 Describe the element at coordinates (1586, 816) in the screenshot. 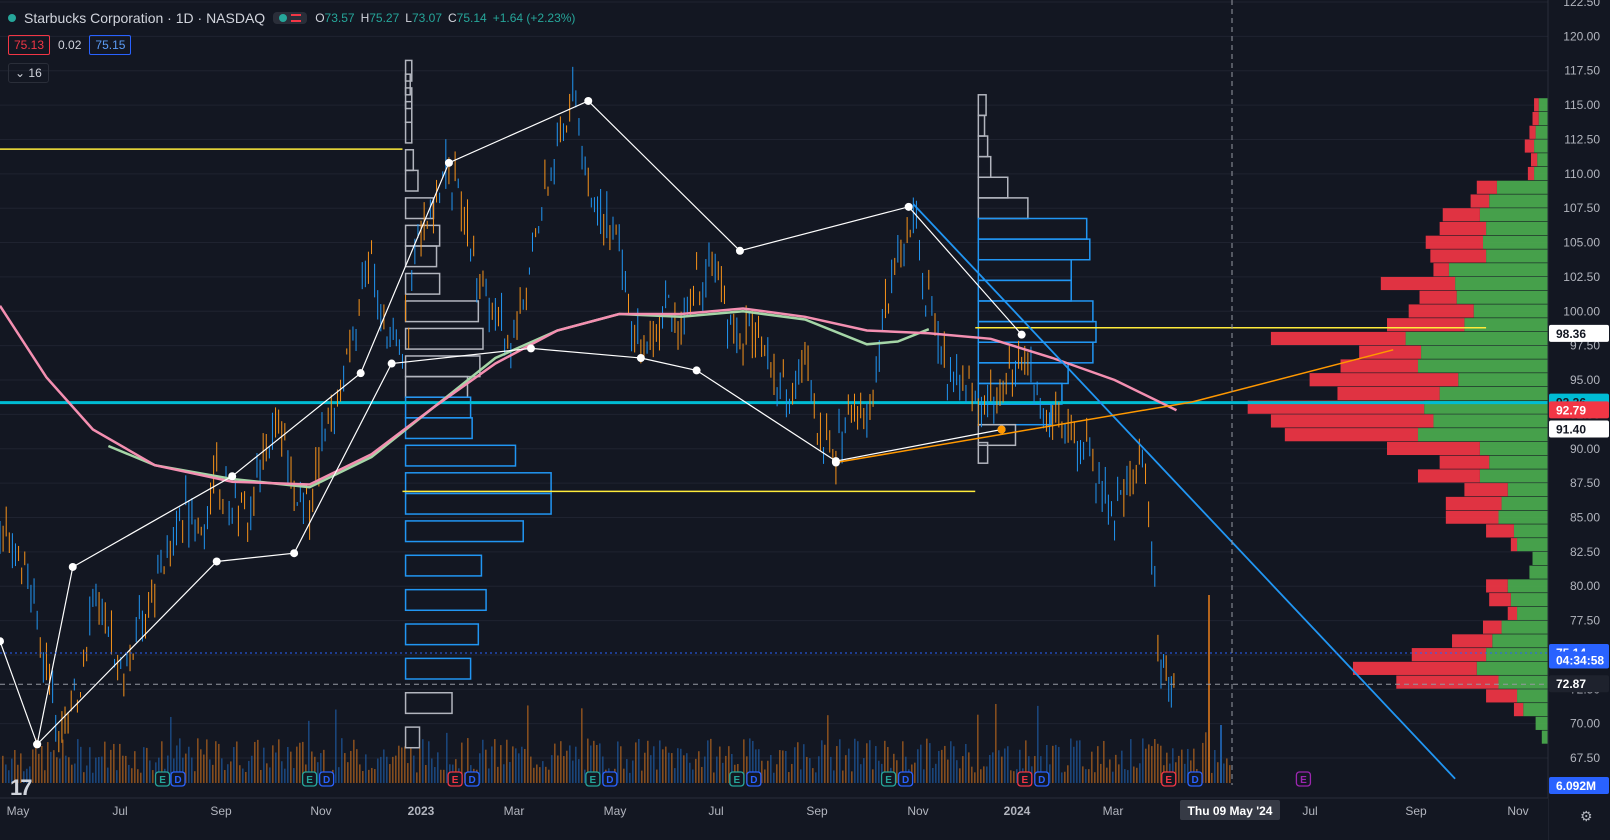

I see `gear-icon: ⚙` at that location.